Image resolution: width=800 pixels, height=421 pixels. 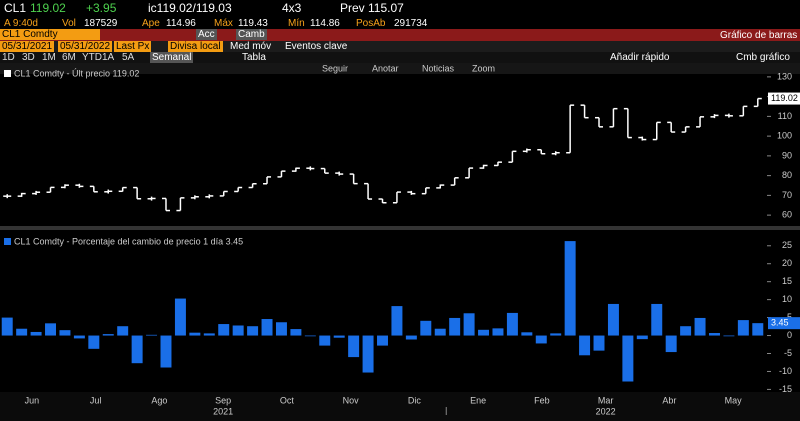 I want to click on chart-tool: Anotar, so click(x=385, y=68).